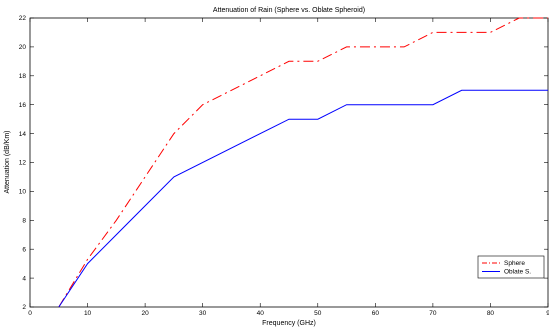 The image size is (549, 328). What do you see at coordinates (23, 105) in the screenshot?
I see `y-tick-label: 16` at bounding box center [23, 105].